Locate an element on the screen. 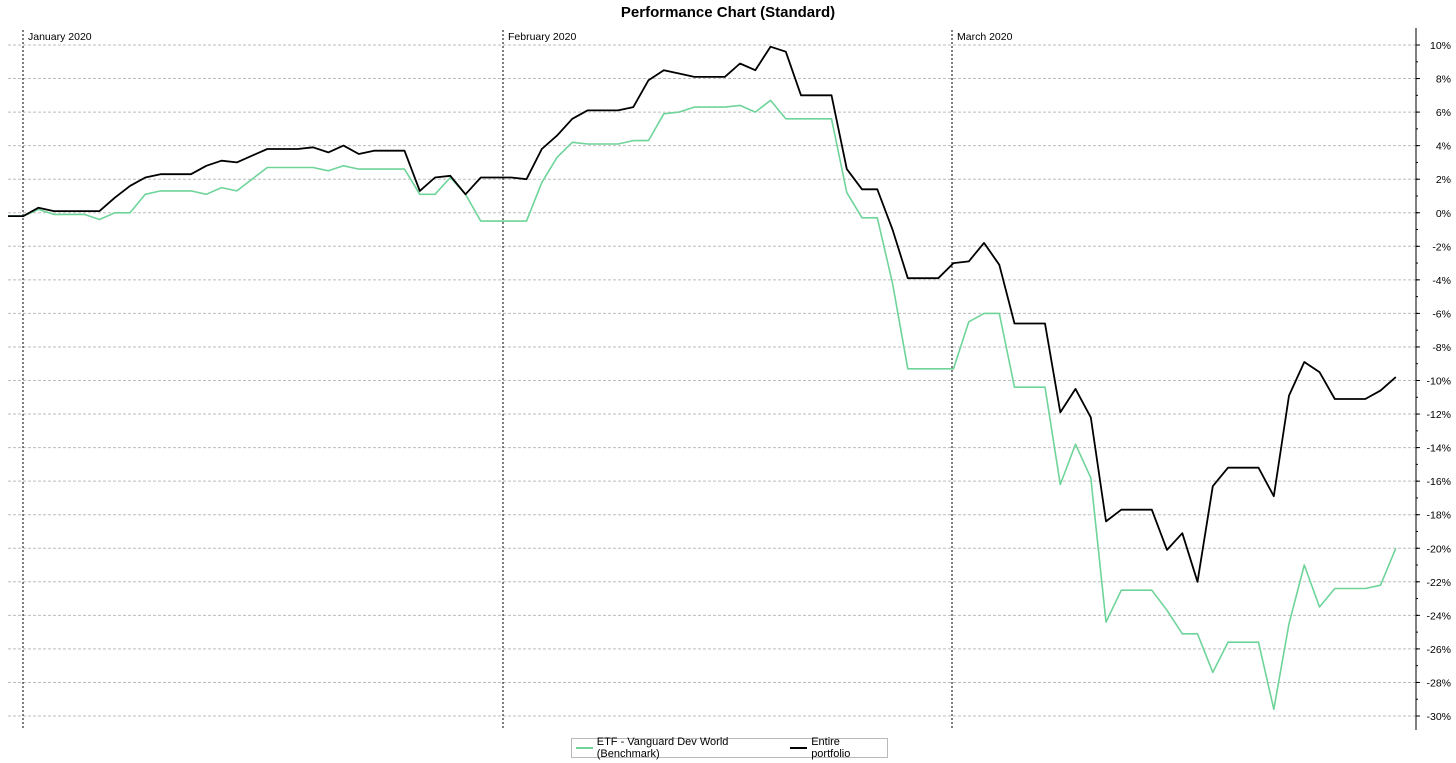 This screenshot has height=763, width=1456. legend-label-portfolio: Entire portfolio is located at coordinates (831, 748).